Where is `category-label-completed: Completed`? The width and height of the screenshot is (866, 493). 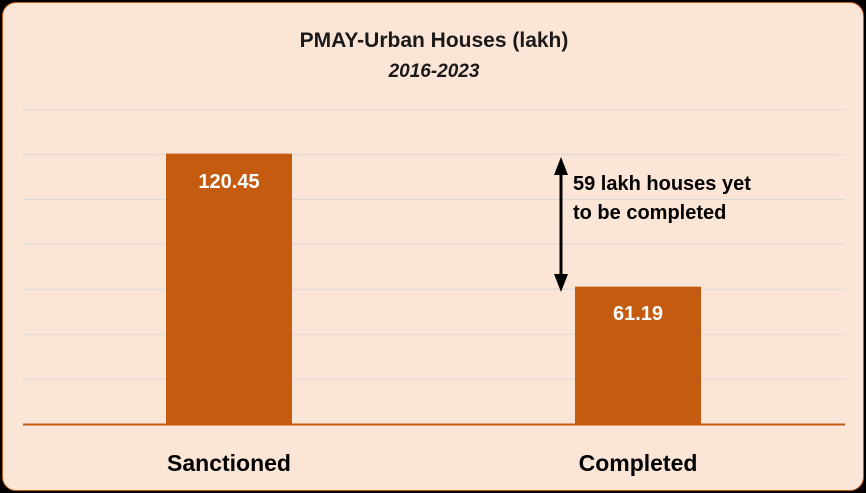 category-label-completed: Completed is located at coordinates (638, 463).